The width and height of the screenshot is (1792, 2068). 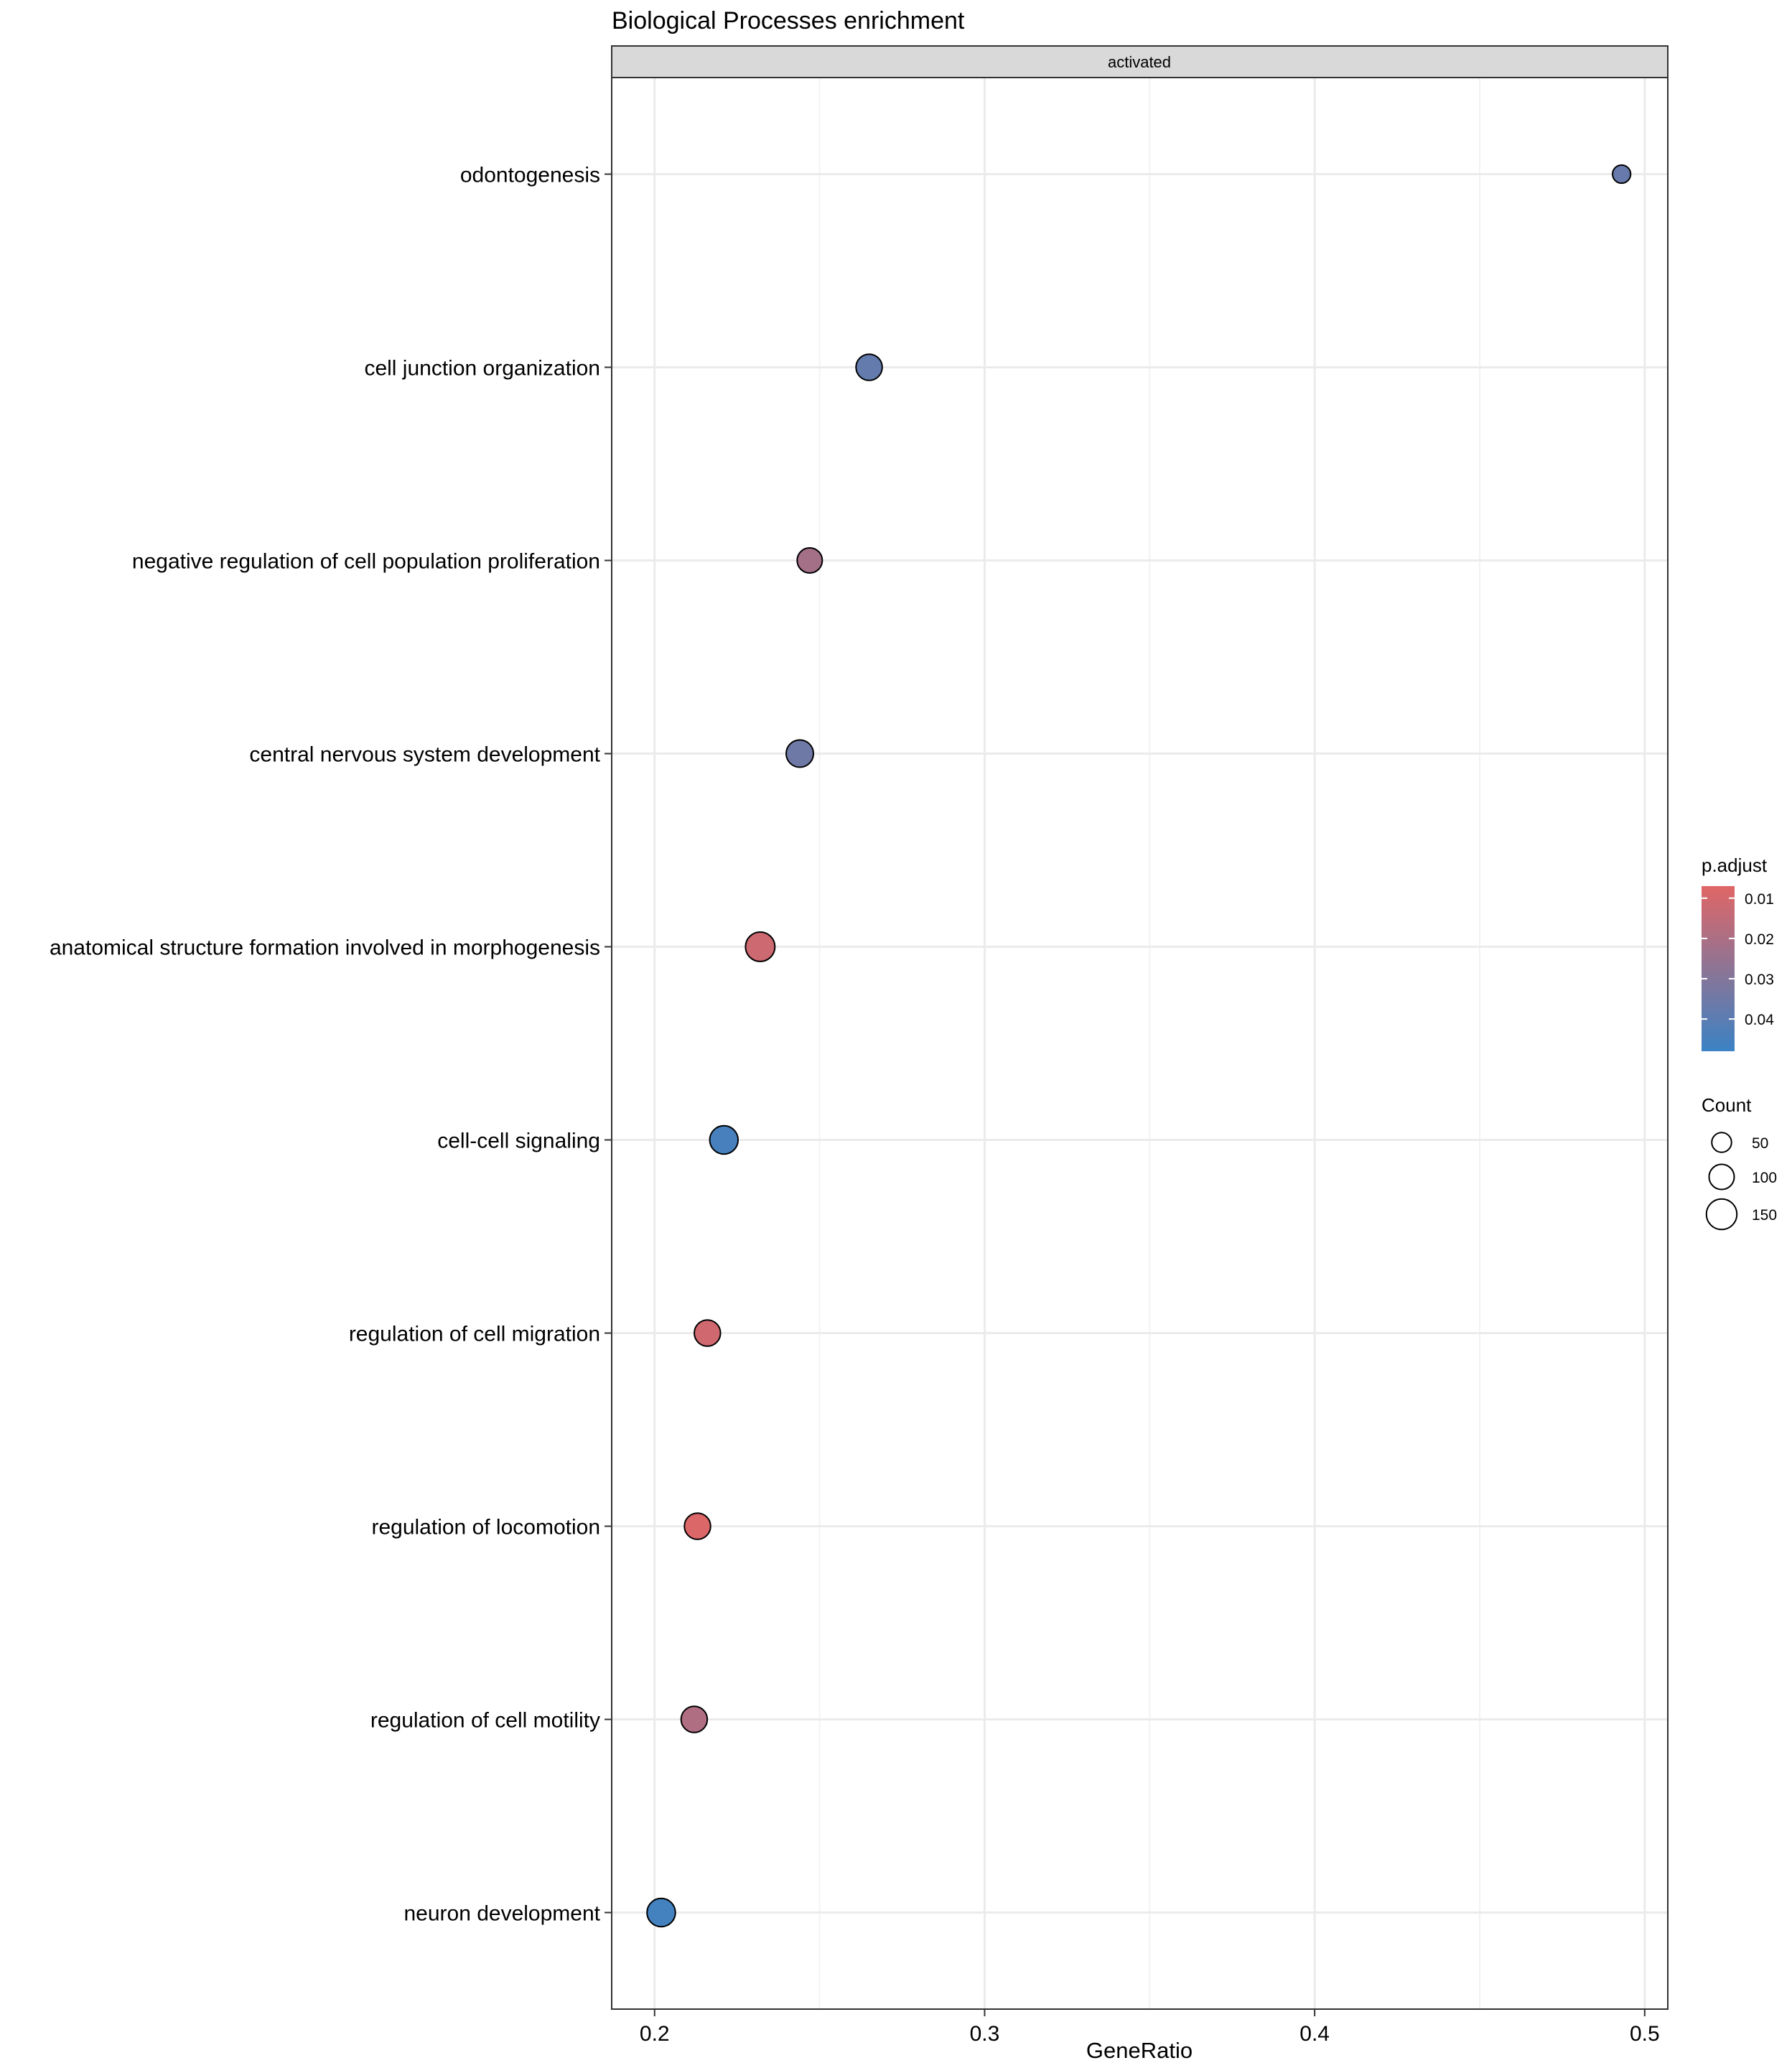 What do you see at coordinates (501, 1914) in the screenshot?
I see `y-tick-label: neuron development` at bounding box center [501, 1914].